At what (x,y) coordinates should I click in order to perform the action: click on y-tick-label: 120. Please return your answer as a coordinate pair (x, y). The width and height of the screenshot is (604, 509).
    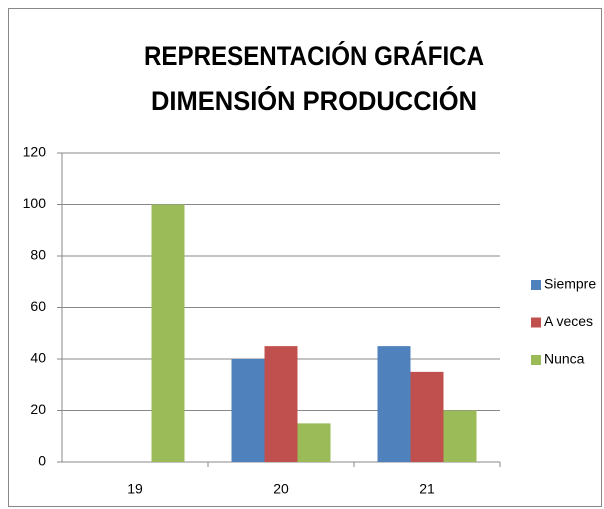
    Looking at the image, I should click on (35, 152).